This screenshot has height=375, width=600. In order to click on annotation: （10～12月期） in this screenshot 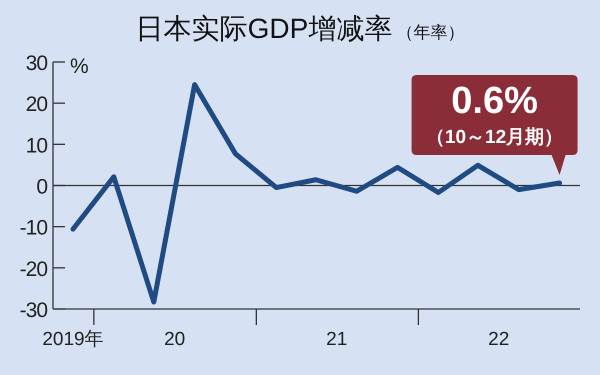, I will do `click(495, 137)`.